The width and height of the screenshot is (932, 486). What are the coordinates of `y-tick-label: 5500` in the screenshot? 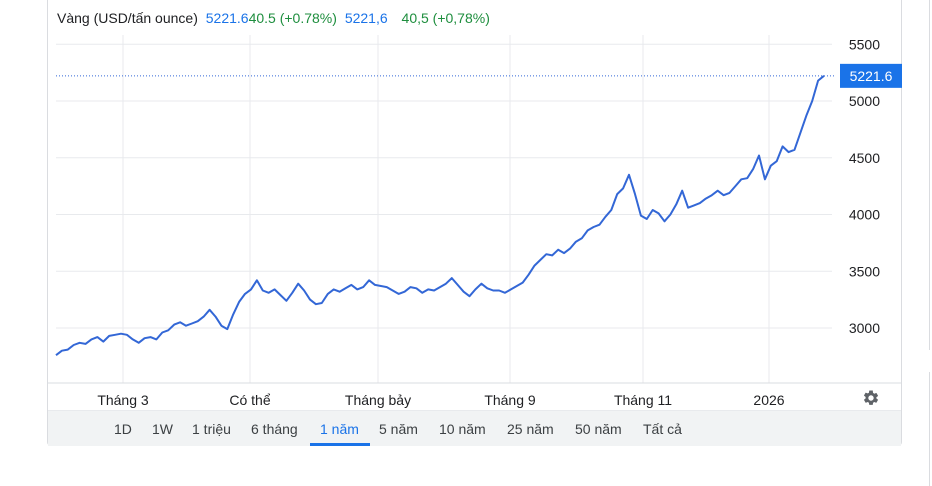 It's located at (864, 44).